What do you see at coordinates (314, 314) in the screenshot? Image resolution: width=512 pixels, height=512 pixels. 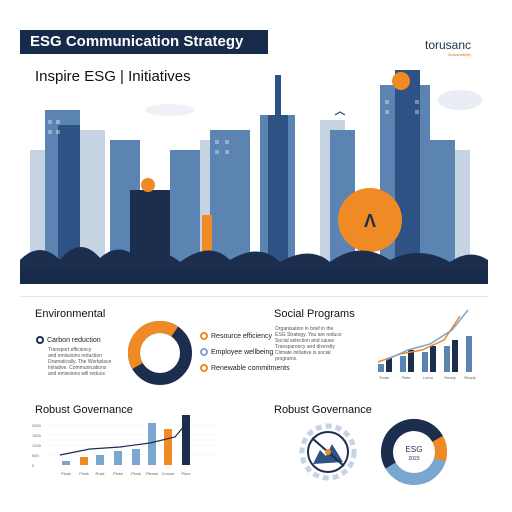 I see `social-title: Social Programs` at bounding box center [314, 314].